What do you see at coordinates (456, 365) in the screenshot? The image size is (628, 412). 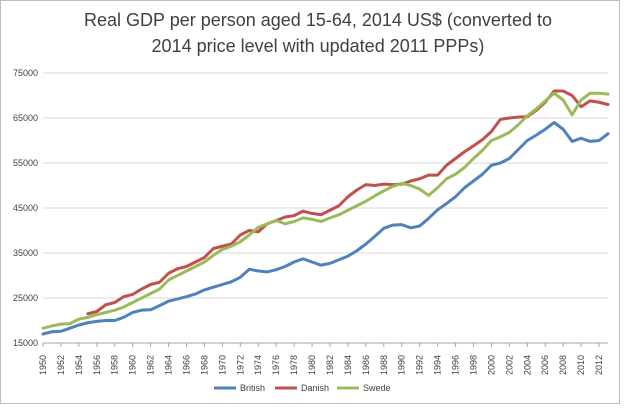 I see `x-tick-label: 1996` at bounding box center [456, 365].